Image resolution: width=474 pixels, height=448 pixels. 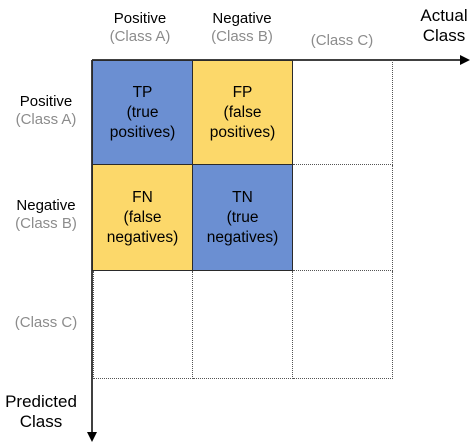 I want to click on predicted-class-title: Predicted Class, so click(x=41, y=412).